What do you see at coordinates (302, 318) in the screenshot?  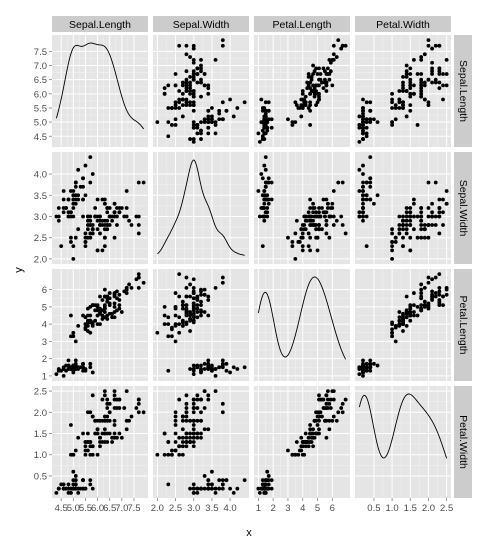 I see `density-curve` at bounding box center [302, 318].